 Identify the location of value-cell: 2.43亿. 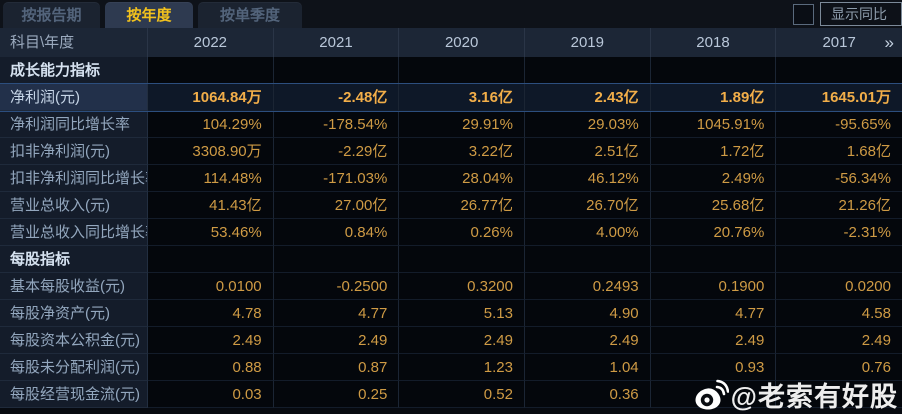
(587, 97).